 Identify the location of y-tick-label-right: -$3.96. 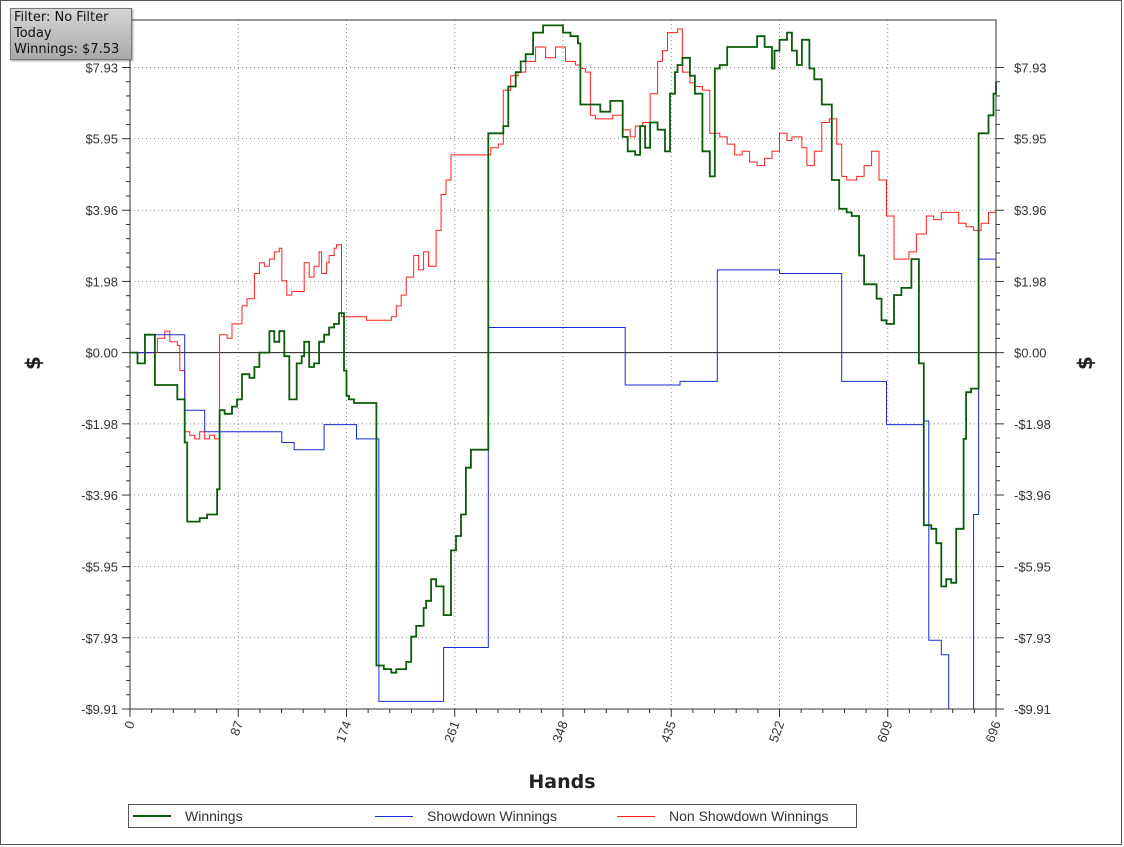
(1032, 495).